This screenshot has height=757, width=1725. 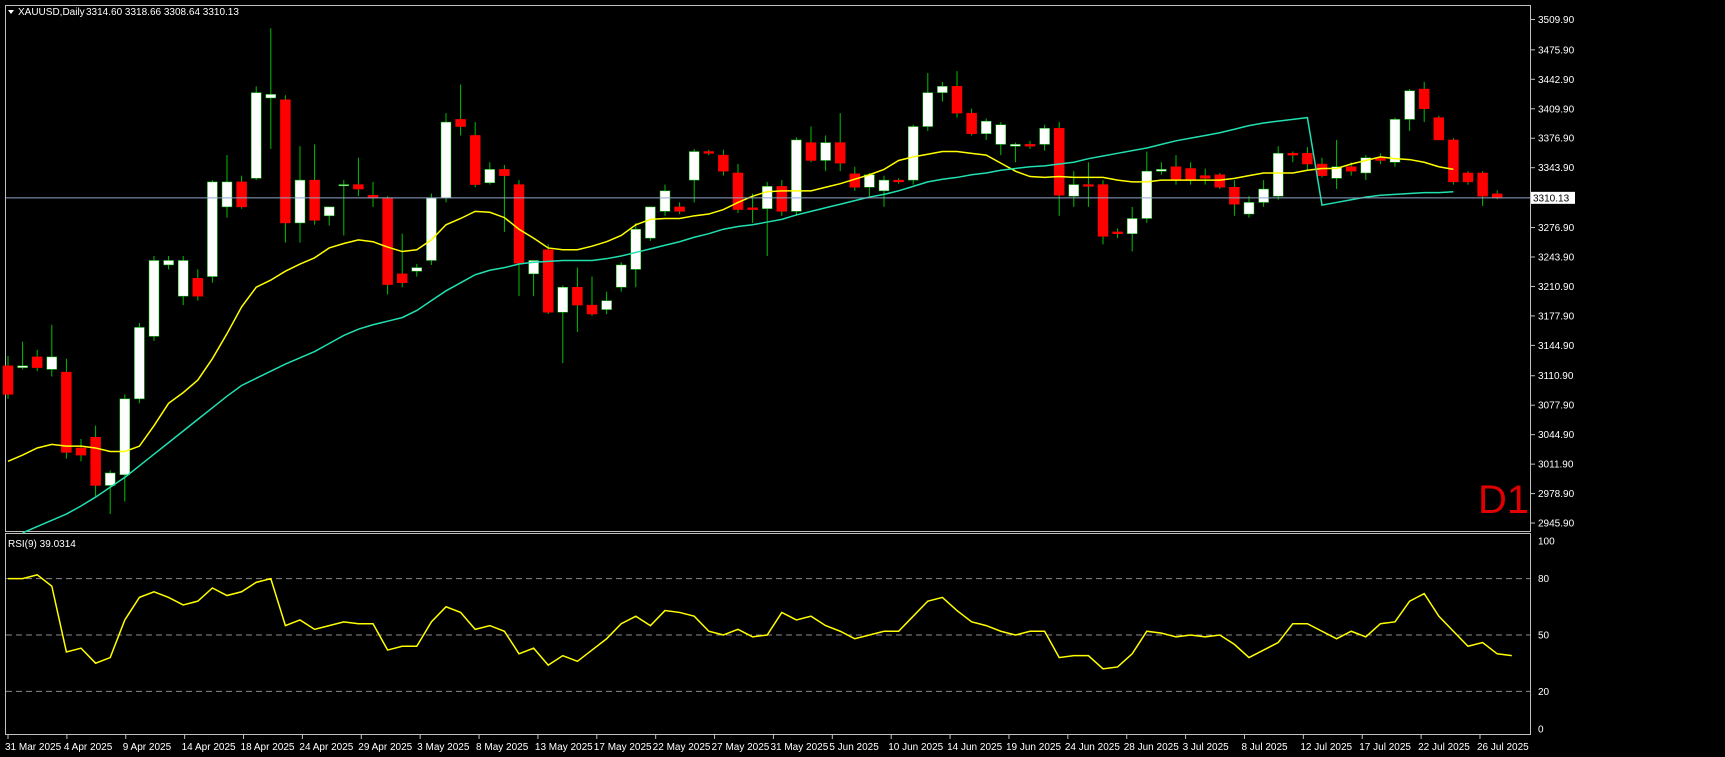 I want to click on price-tick-label: 3210.90, so click(x=1556, y=287).